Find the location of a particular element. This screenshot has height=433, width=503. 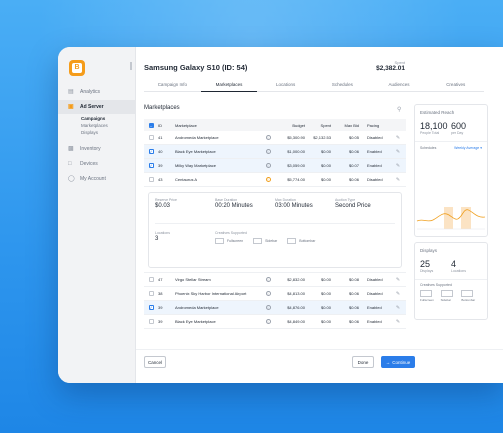

chart-highlight-band is located at coordinates (466, 218).